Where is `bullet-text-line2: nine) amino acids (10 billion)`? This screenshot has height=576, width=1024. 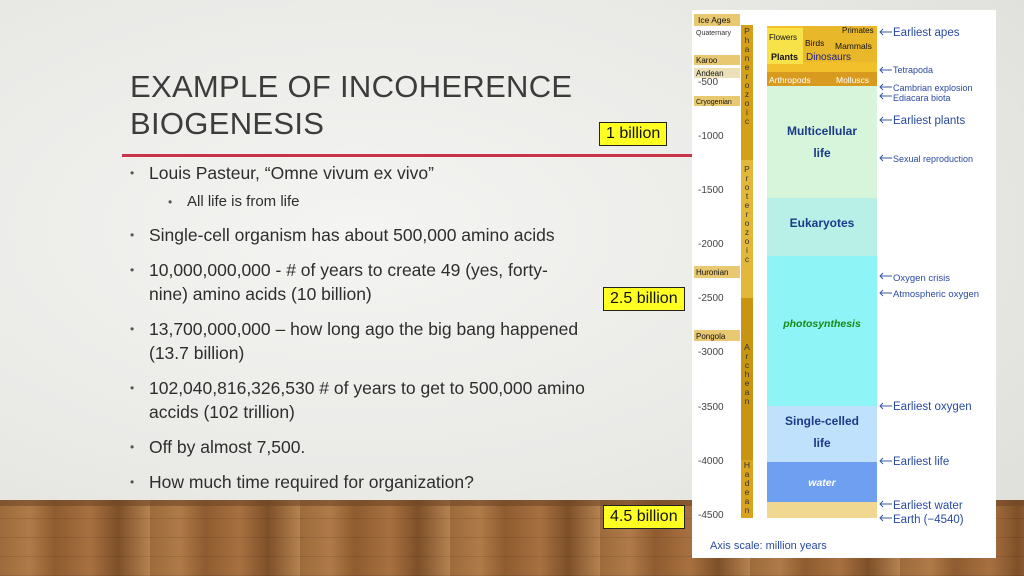
bullet-text-line2: nine) amino acids (10 billion) is located at coordinates (260, 294).